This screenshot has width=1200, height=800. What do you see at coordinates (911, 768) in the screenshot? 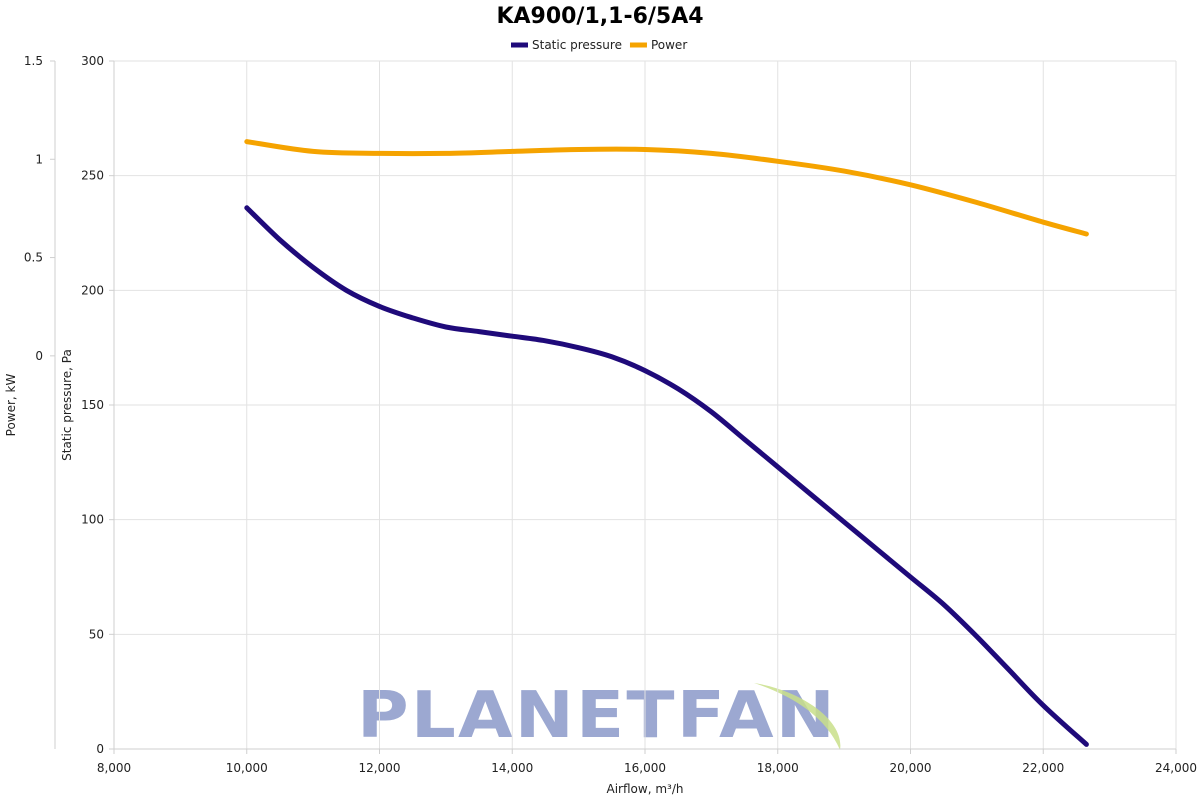
I see `x-tick-label: 20,000` at bounding box center [911, 768].